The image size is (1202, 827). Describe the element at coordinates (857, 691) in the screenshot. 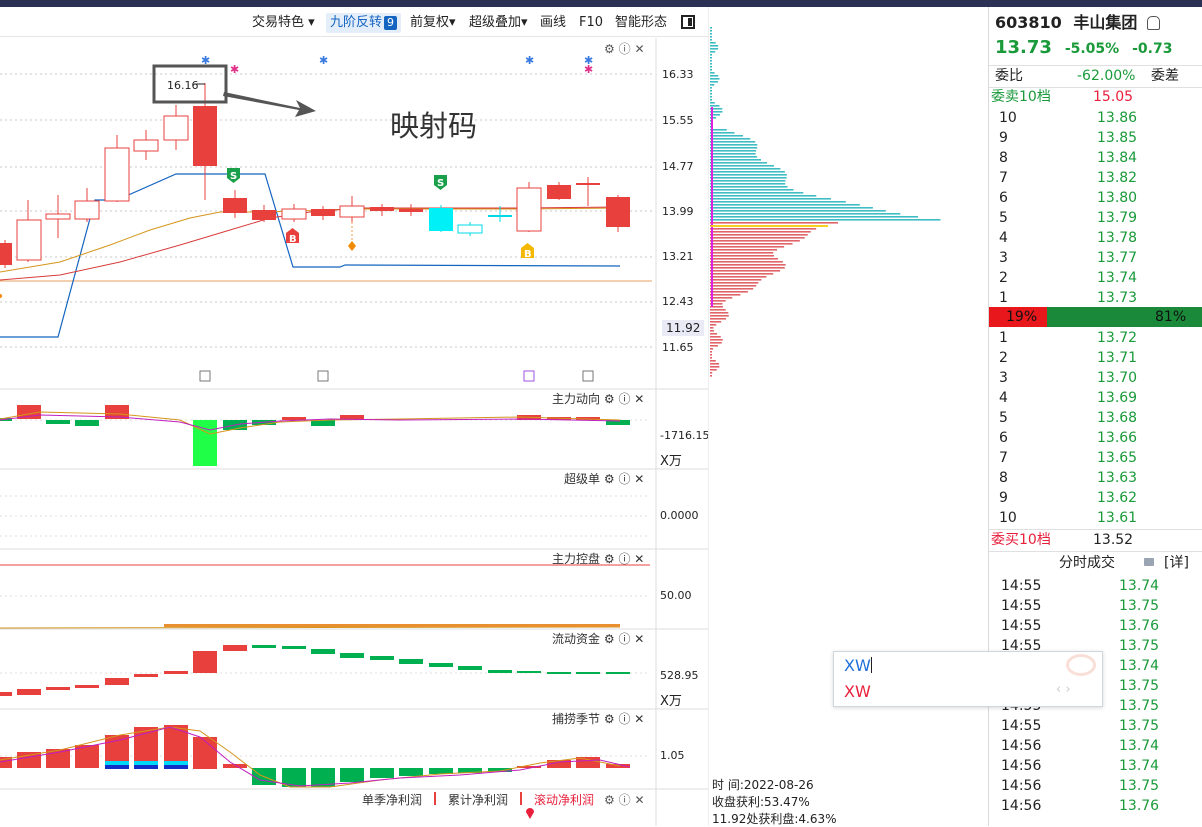

I see `wizard-suggestion: XW` at that location.